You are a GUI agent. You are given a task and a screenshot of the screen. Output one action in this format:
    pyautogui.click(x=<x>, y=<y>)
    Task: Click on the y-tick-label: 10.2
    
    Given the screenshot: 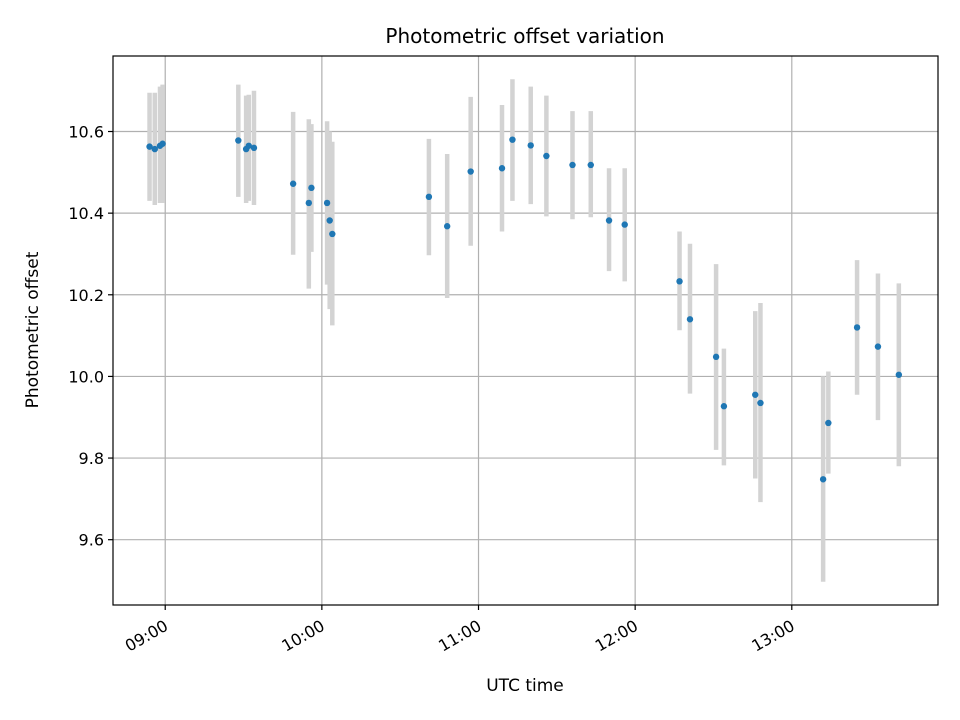 What is the action you would take?
    pyautogui.click(x=86, y=295)
    